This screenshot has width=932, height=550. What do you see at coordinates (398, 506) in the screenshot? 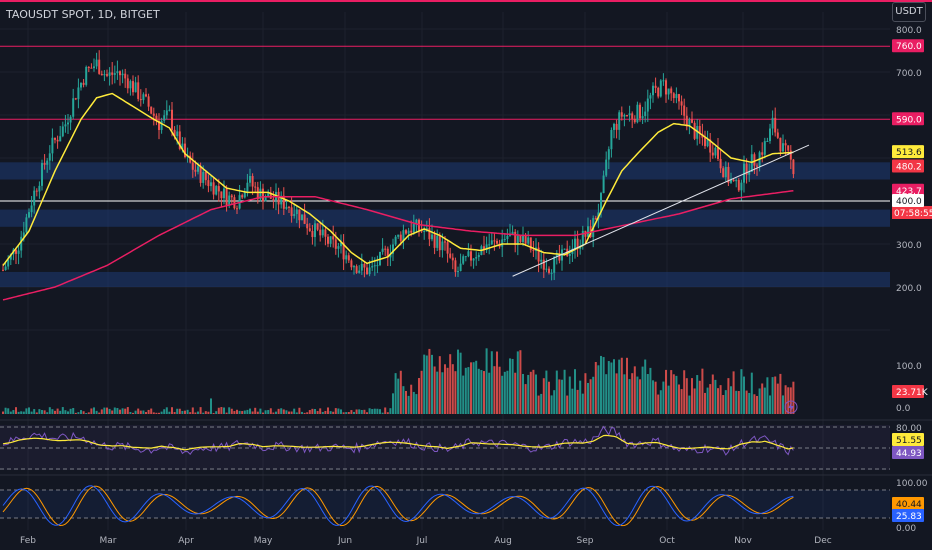
I see `stoch-d-line` at bounding box center [398, 506].